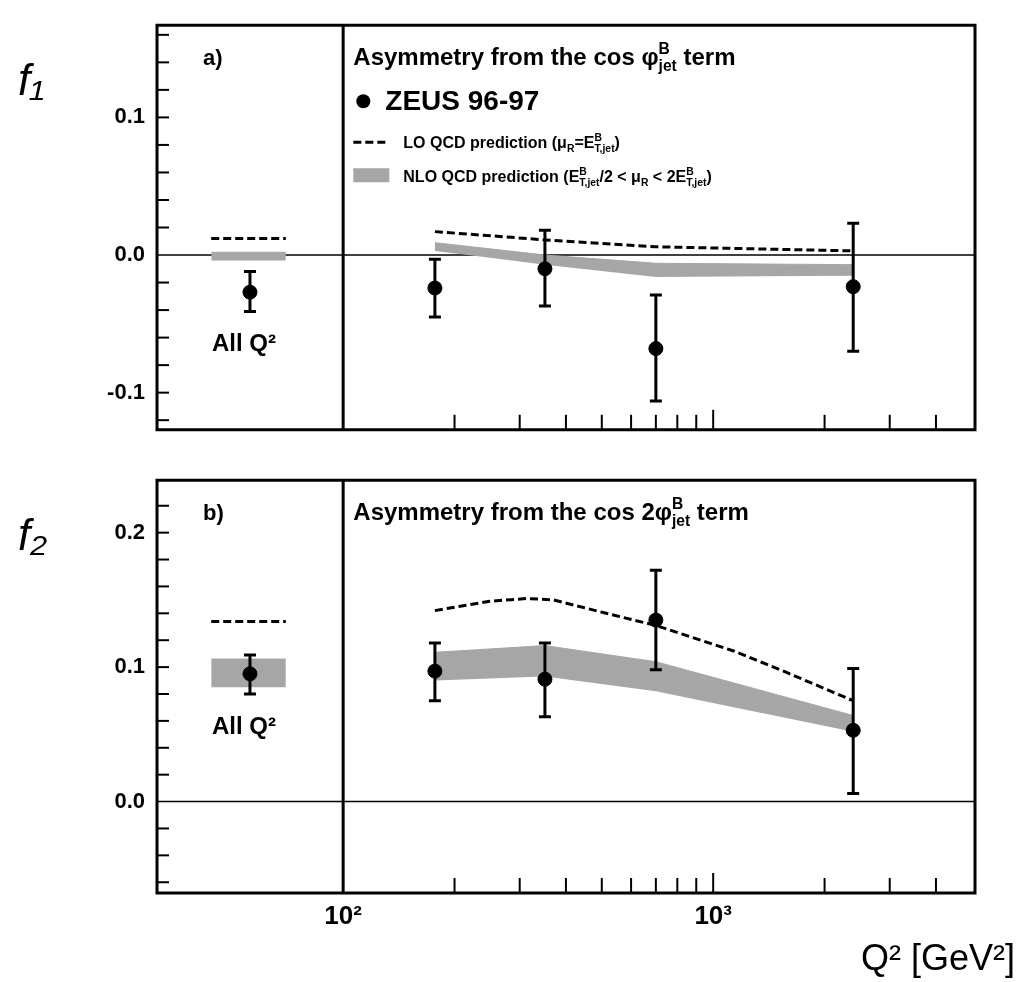 This screenshot has height=982, width=1021. I want to click on y-axis-title: f₂, so click(33, 535).